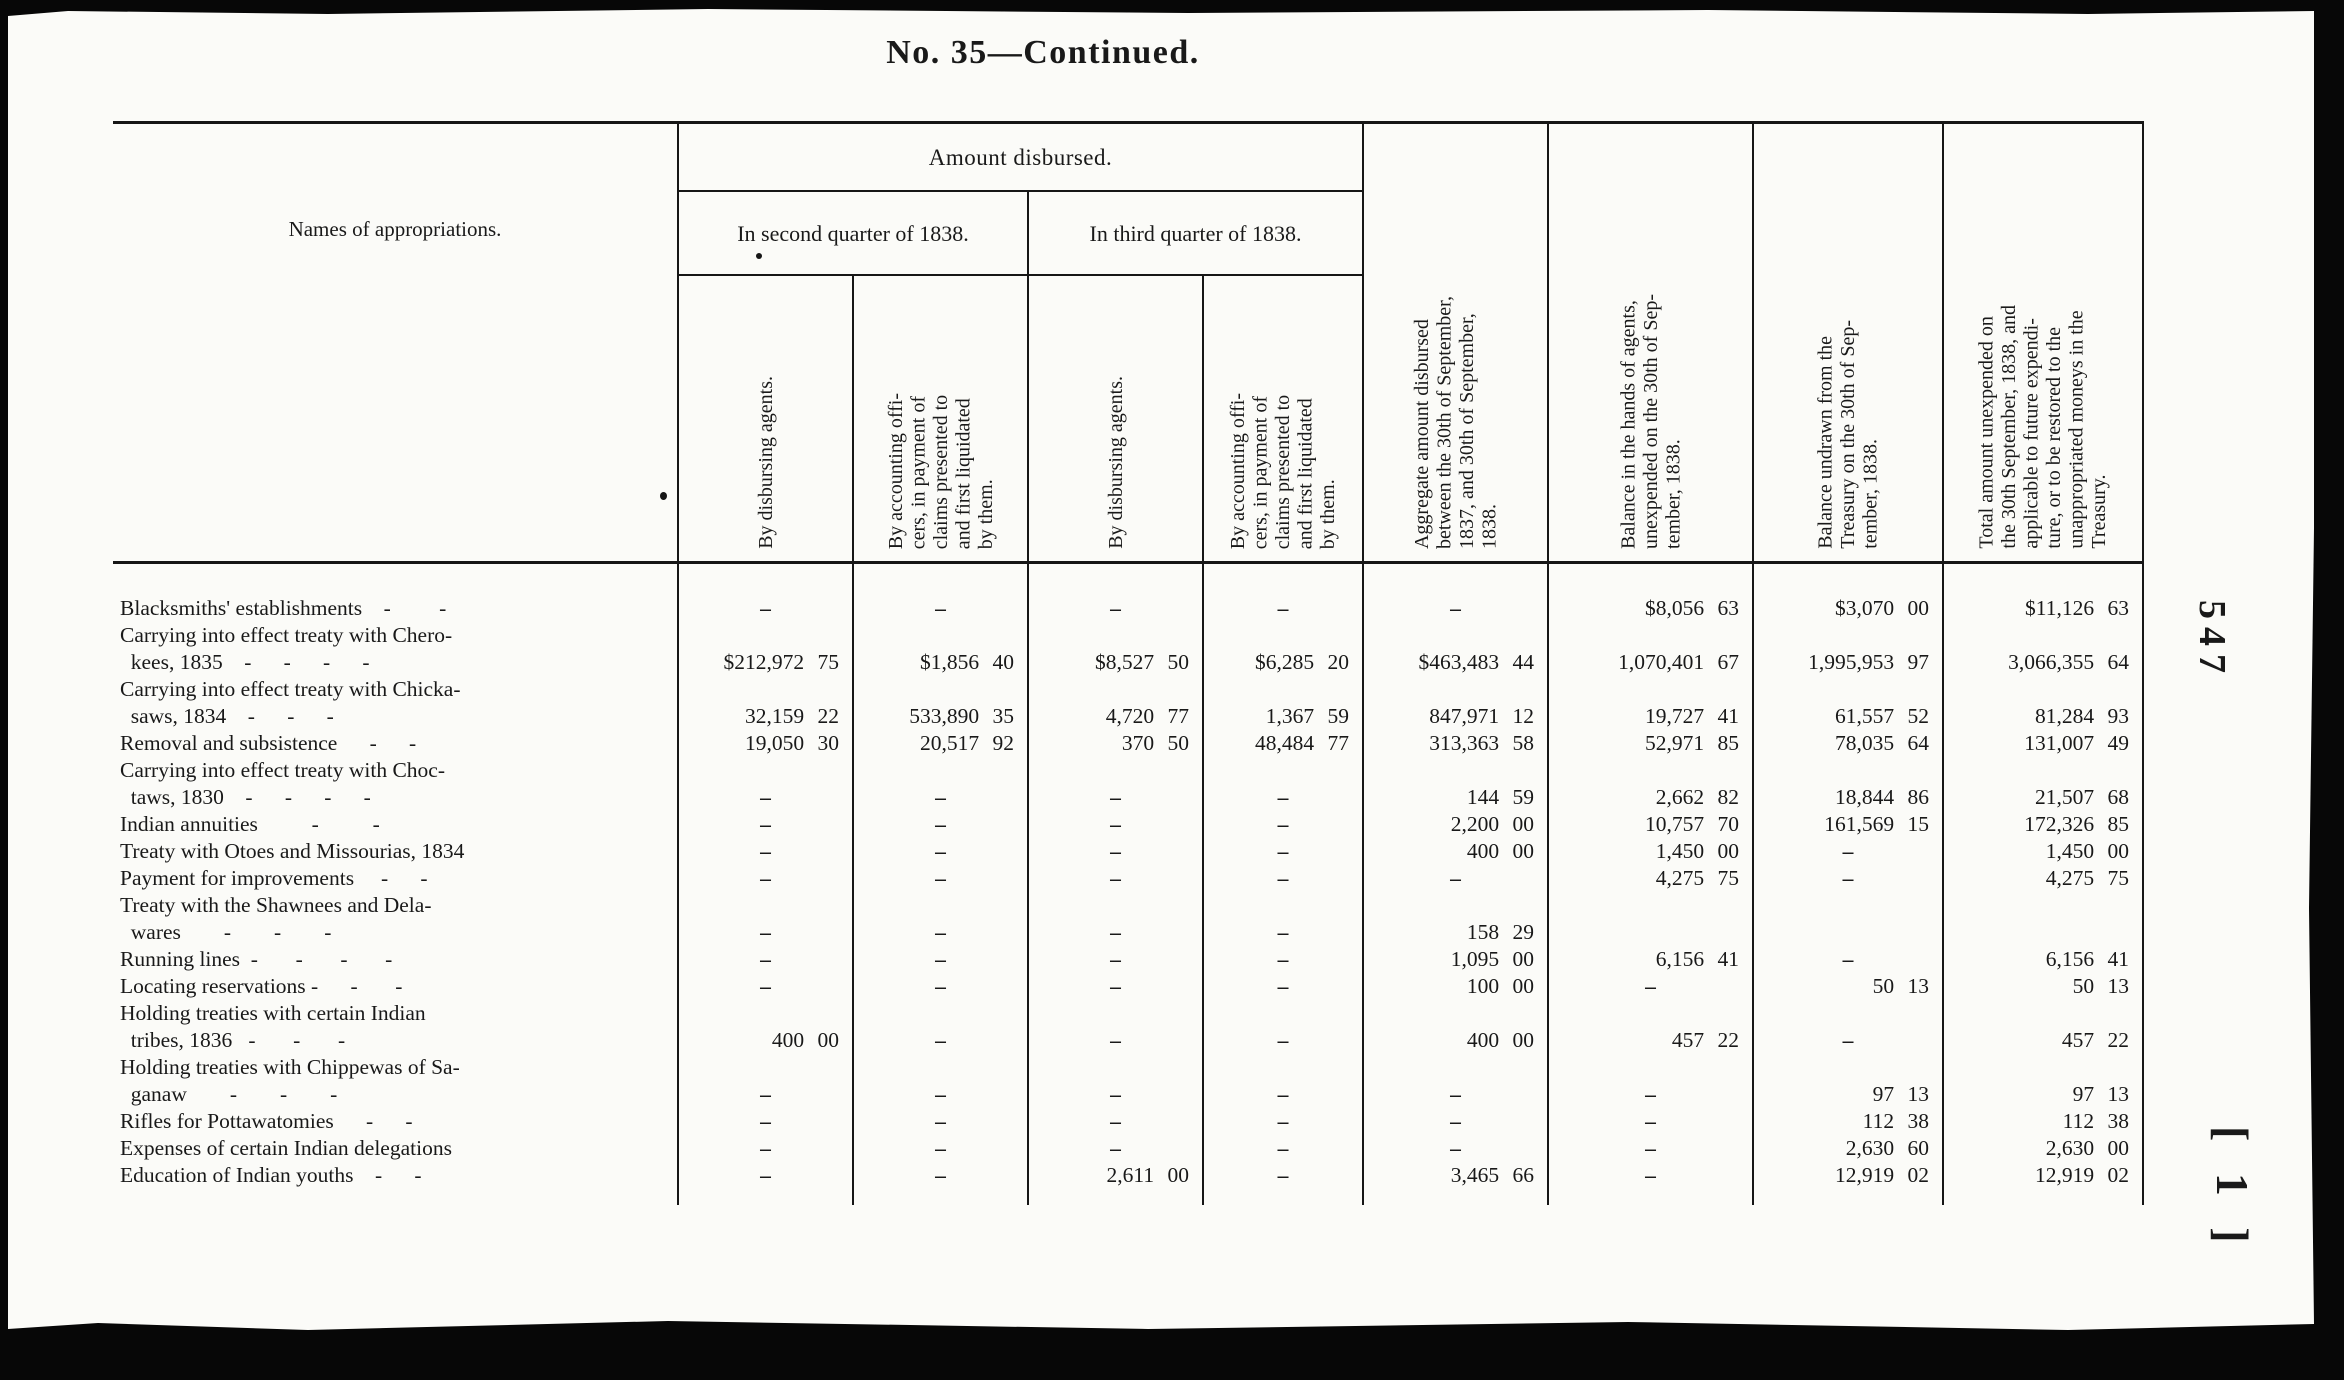 Image resolution: width=2344 pixels, height=1380 pixels. I want to click on value-cell-aggregate: 400 00, so click(1455, 1027).